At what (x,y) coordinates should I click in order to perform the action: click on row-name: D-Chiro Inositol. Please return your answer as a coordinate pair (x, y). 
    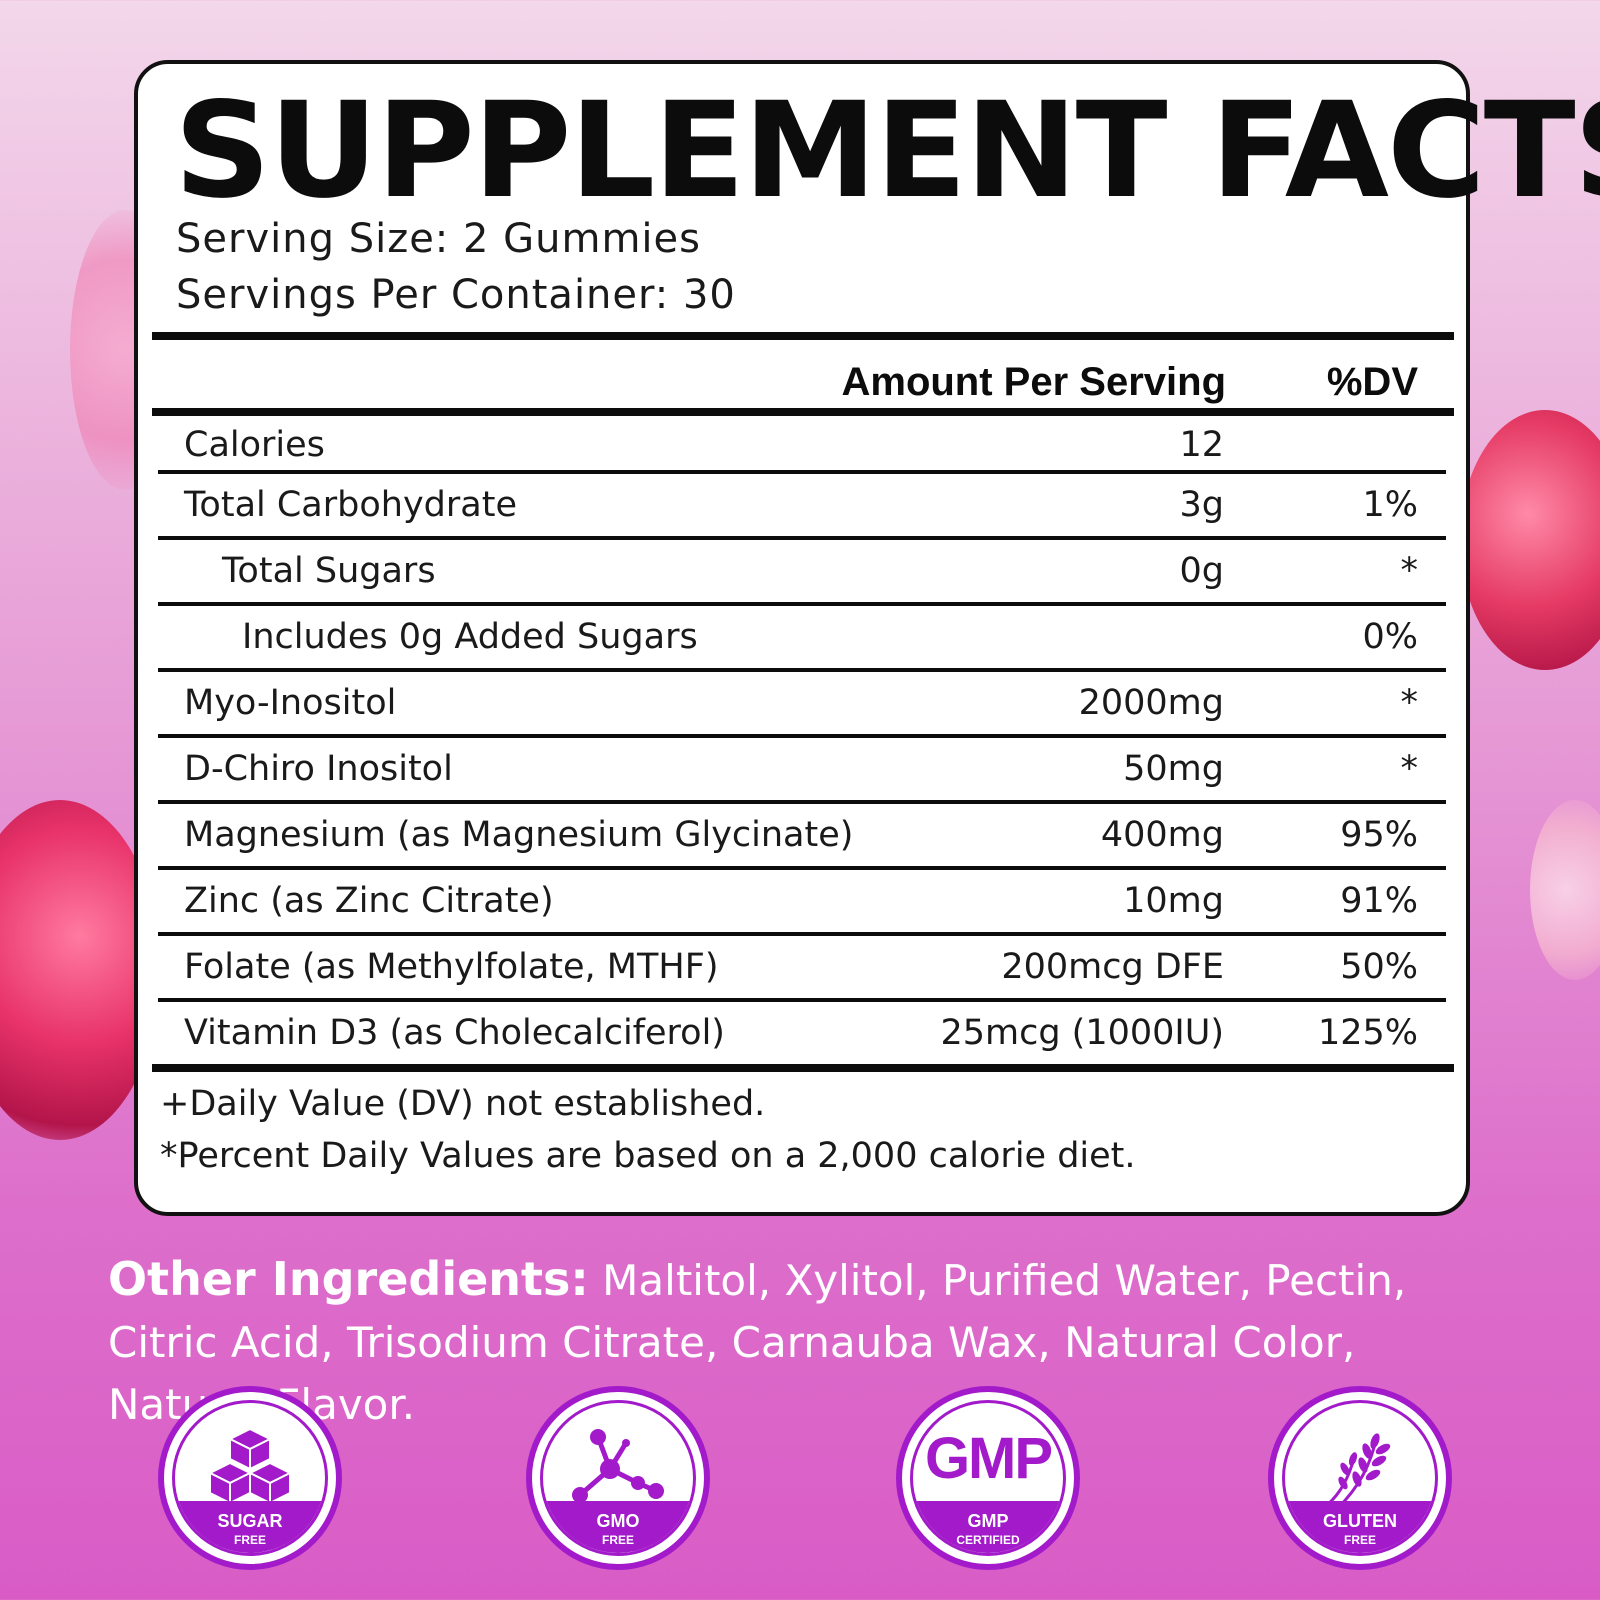
    Looking at the image, I should click on (318, 769).